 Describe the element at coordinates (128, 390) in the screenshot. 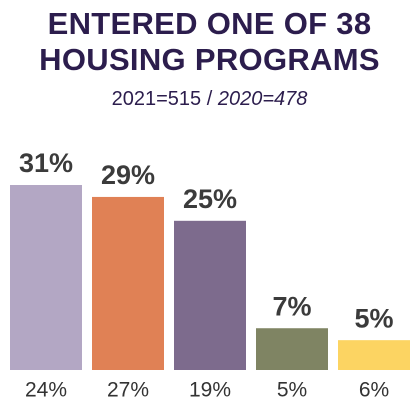

I see `x-tick-label: 27%` at that location.